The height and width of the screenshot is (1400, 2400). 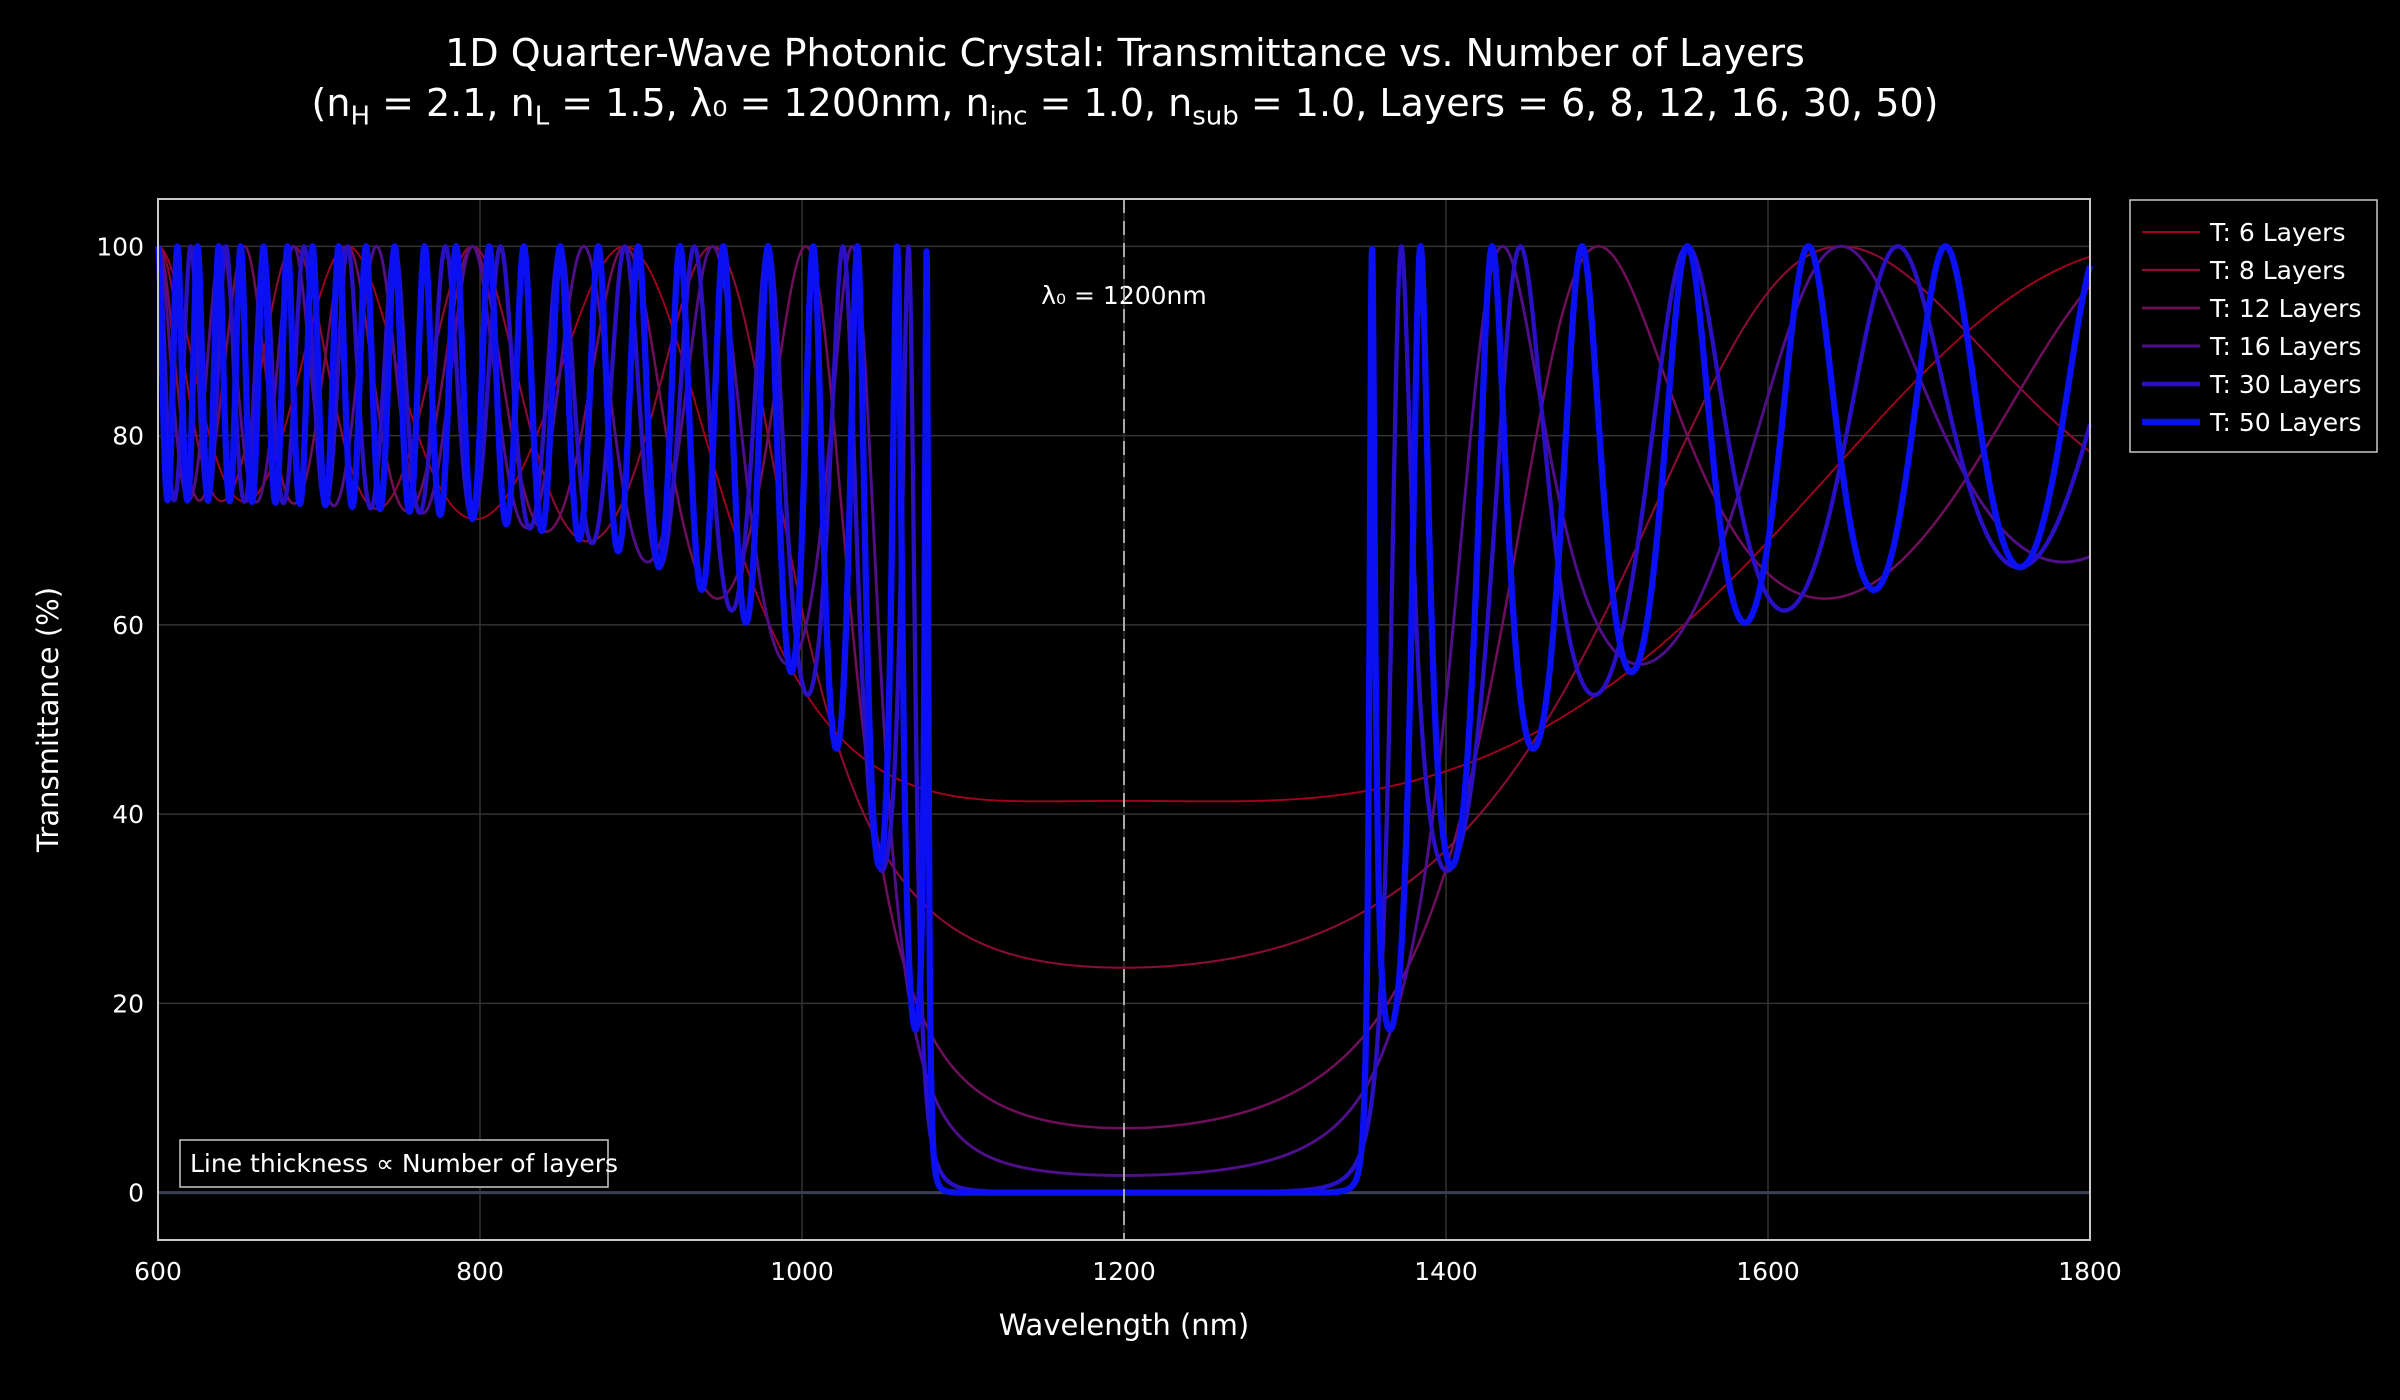 What do you see at coordinates (128, 1003) in the screenshot?
I see `y-tick-label: 20` at bounding box center [128, 1003].